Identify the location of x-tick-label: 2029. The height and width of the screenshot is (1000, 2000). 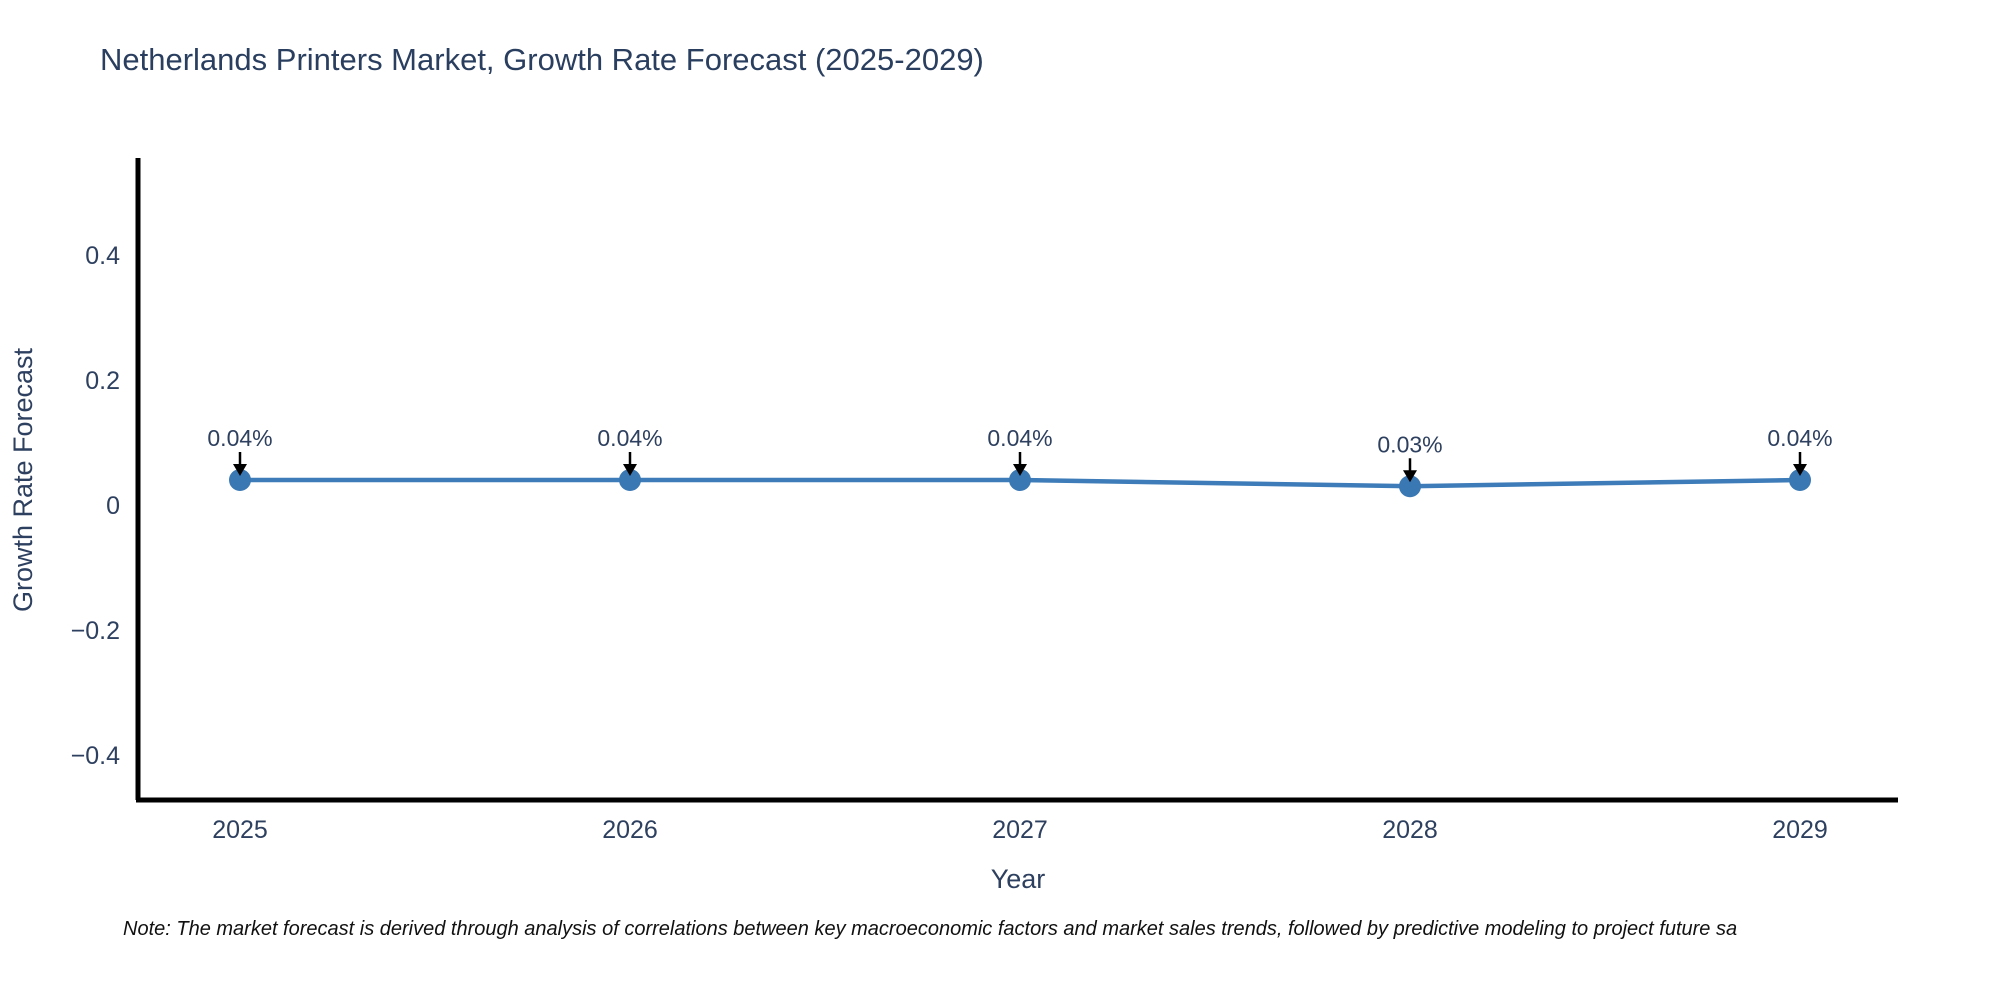
(1800, 830).